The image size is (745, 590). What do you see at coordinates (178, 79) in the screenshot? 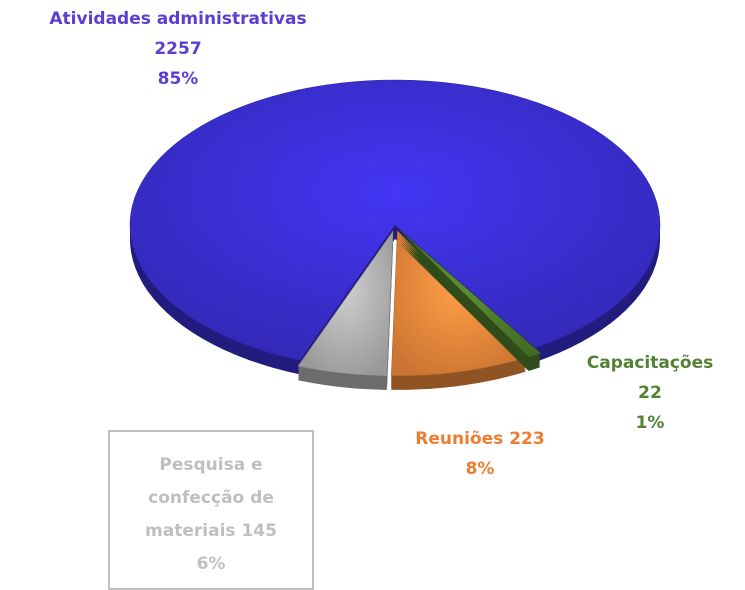
I see `value-percent: 85%` at bounding box center [178, 79].